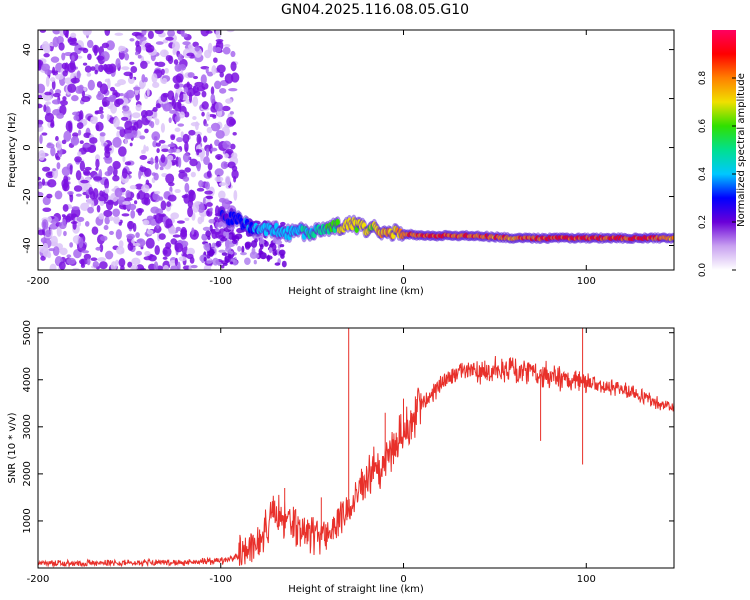  What do you see at coordinates (703, 174) in the screenshot?
I see `colorbar-tick-label: 0.4` at bounding box center [703, 174].